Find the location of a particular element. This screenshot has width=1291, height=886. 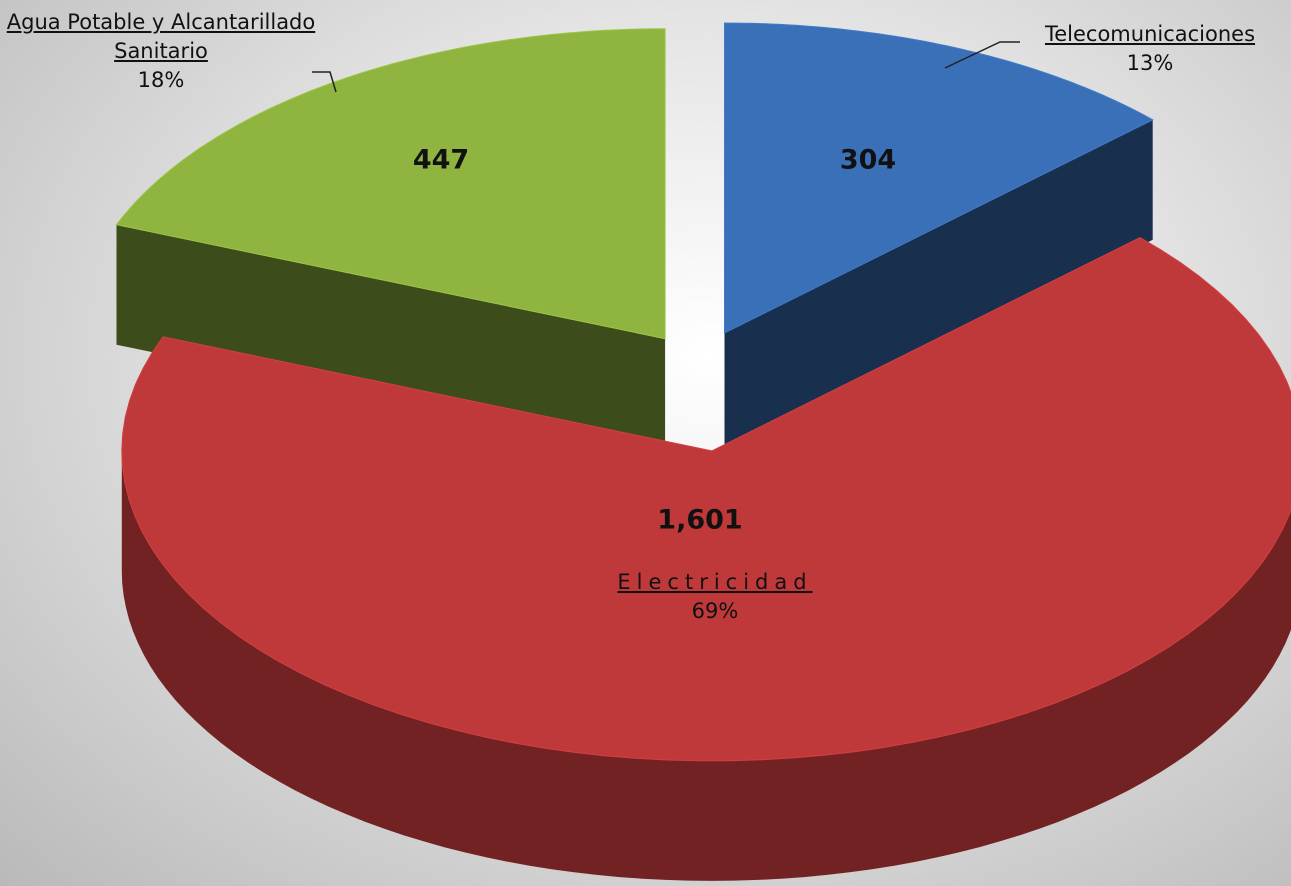

label-electricidad: Electricidad 69% is located at coordinates (715, 597).